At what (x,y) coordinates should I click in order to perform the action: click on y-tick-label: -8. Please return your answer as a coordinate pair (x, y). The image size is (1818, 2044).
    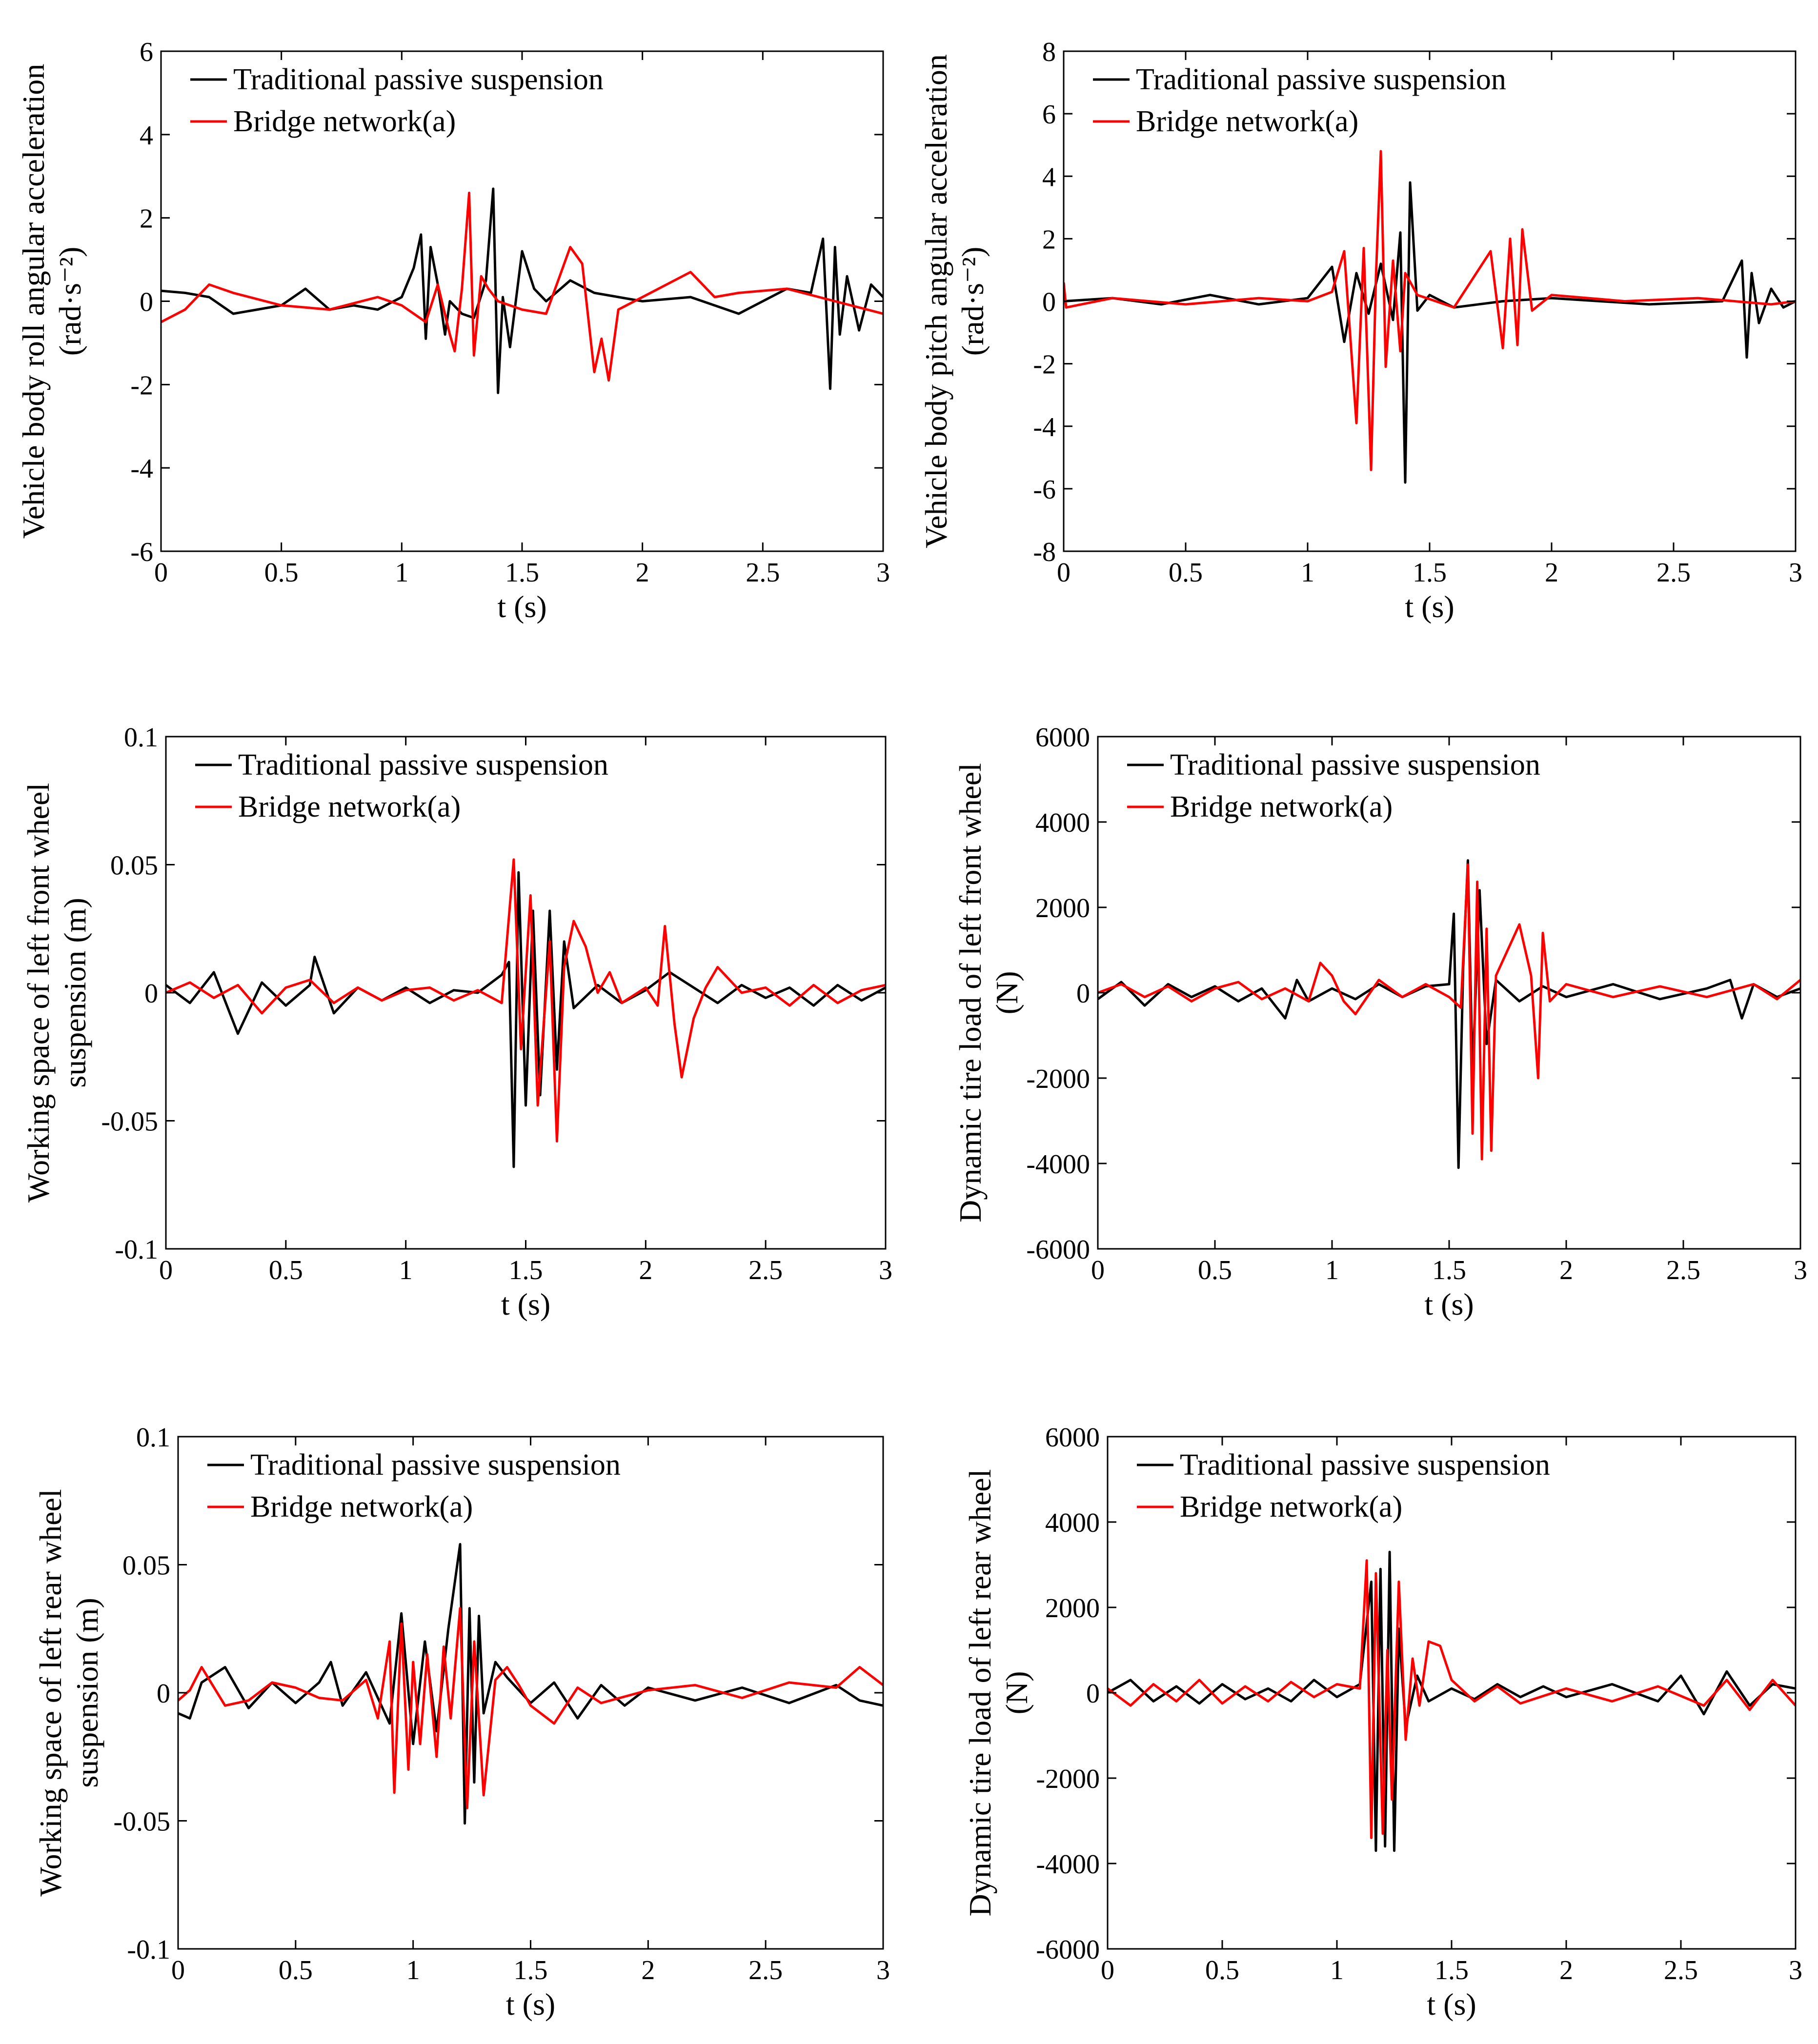
    Looking at the image, I should click on (1044, 552).